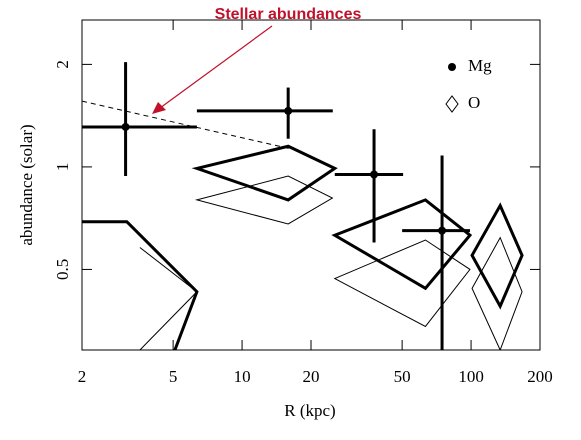 This screenshot has width=581, height=440. I want to click on x-tick-label: 2, so click(82, 376).